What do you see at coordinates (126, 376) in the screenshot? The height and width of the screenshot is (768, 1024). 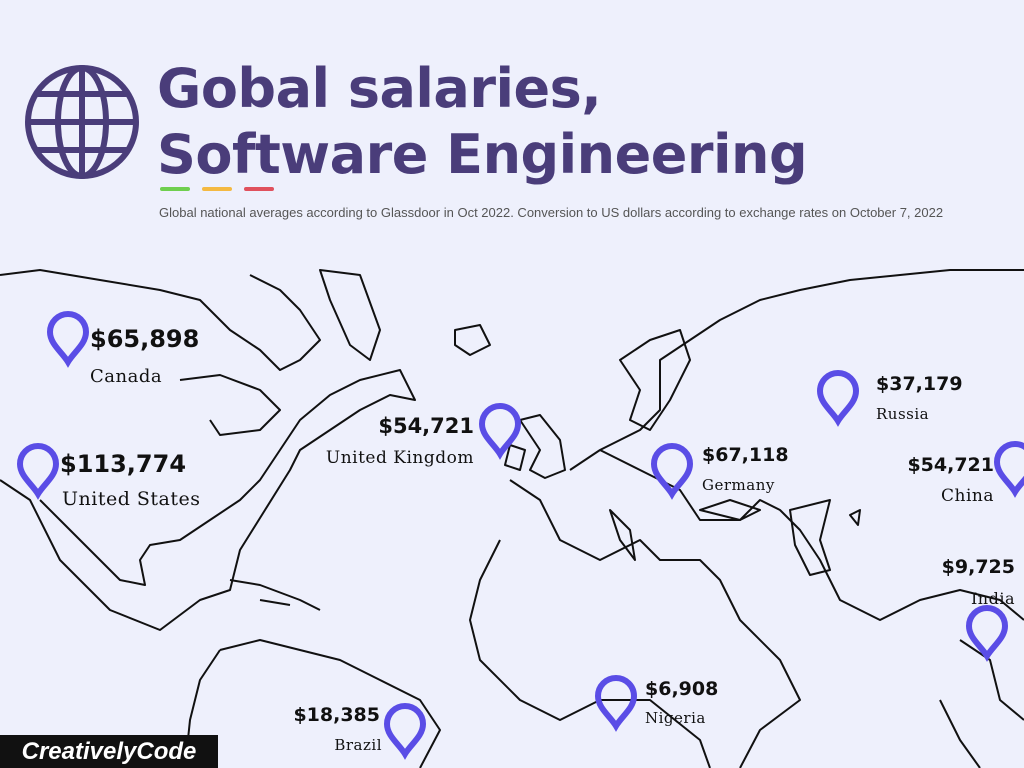 I see `country-name: Canada` at bounding box center [126, 376].